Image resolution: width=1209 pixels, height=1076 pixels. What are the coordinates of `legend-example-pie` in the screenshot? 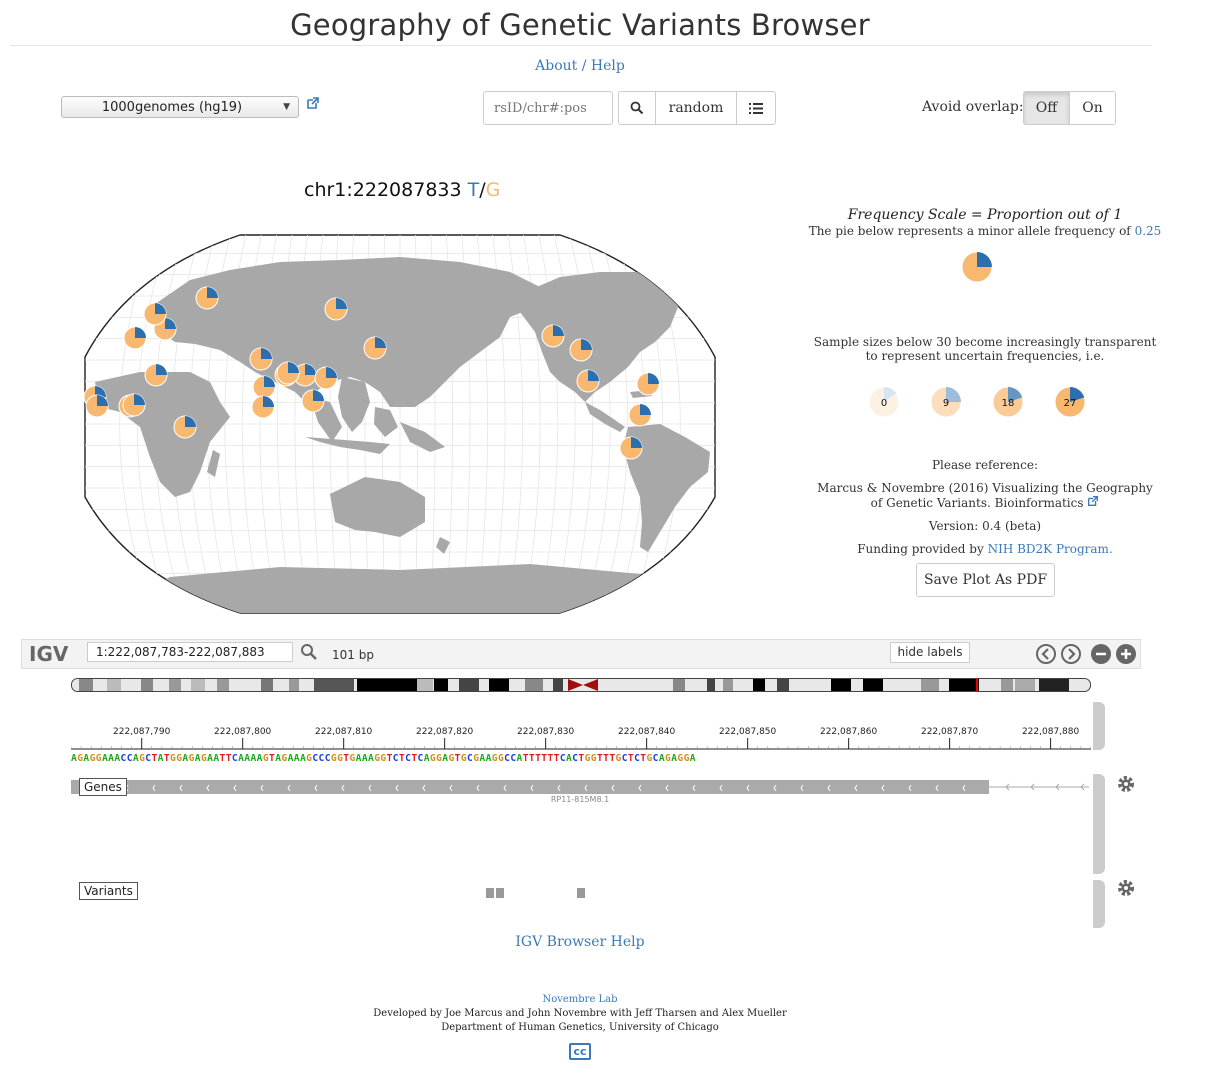 It's located at (977, 267).